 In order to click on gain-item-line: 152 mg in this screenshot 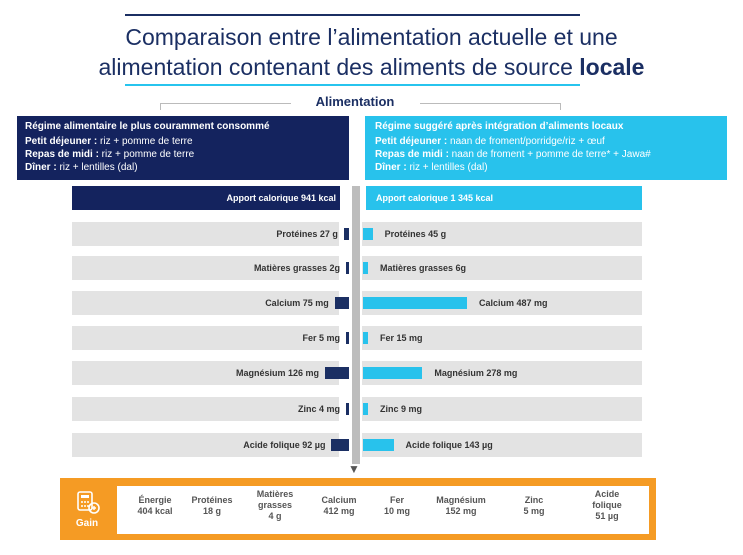, I will do `click(461, 511)`.